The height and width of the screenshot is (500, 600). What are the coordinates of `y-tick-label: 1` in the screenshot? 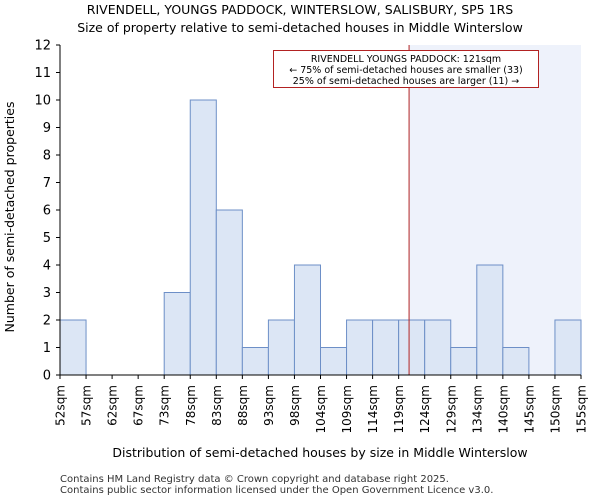 It's located at (47, 348).